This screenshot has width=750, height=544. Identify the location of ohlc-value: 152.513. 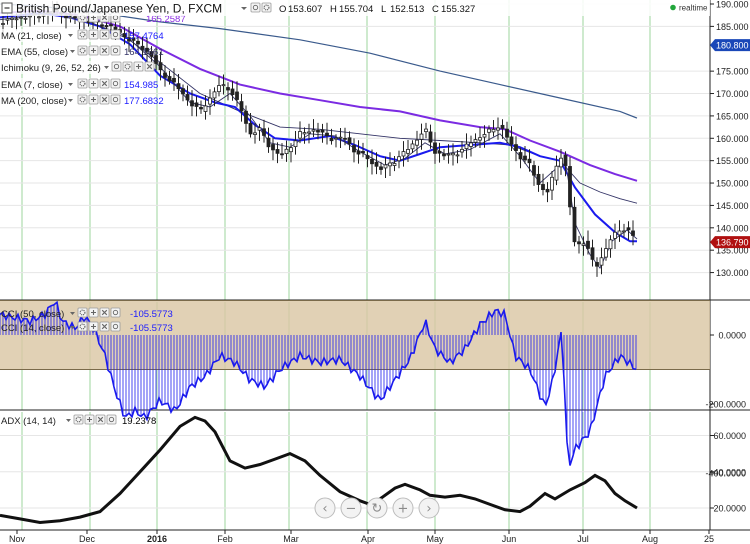
(407, 9).